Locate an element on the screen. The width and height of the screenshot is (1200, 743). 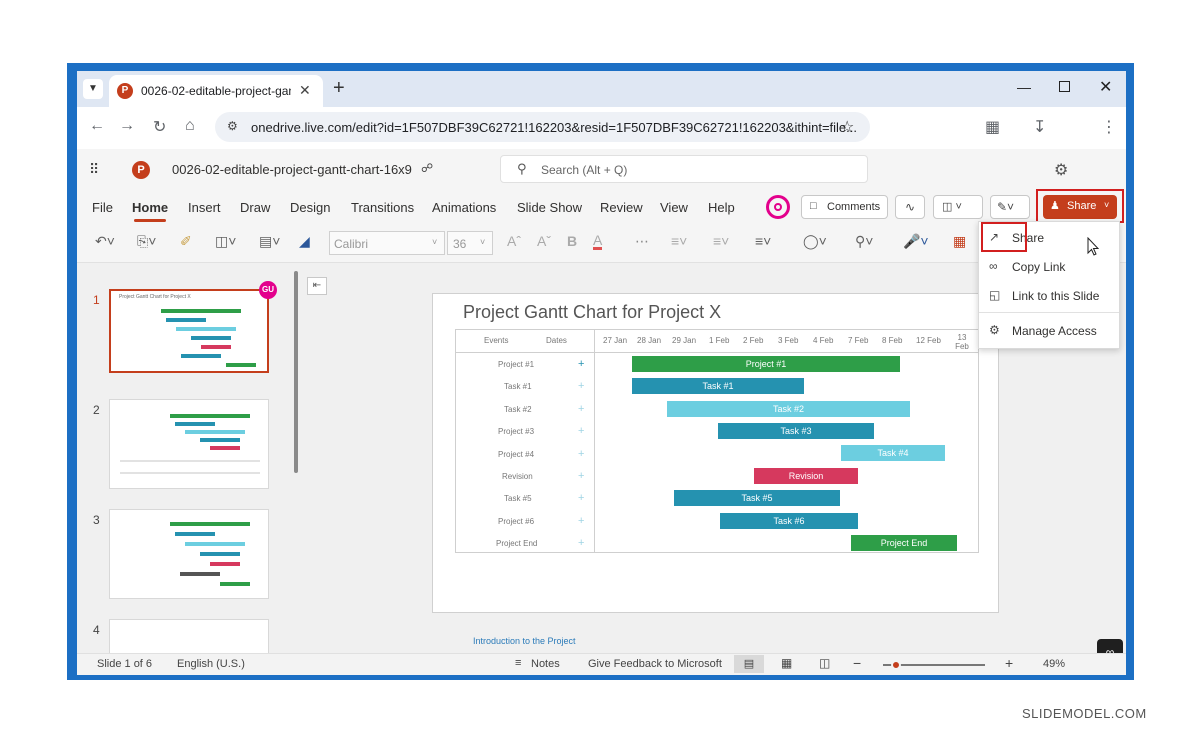
intro-link: Introduction to the Project is located at coordinates (524, 641).